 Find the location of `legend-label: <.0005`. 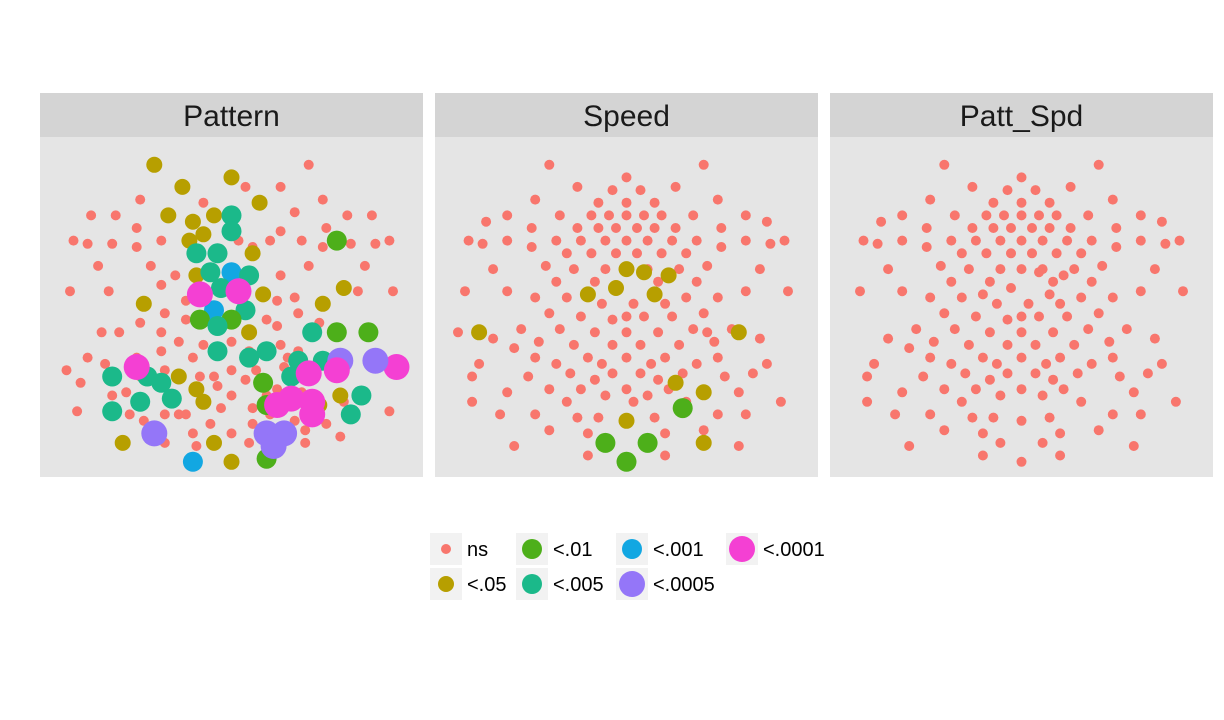

legend-label: <.0005 is located at coordinates (684, 585).